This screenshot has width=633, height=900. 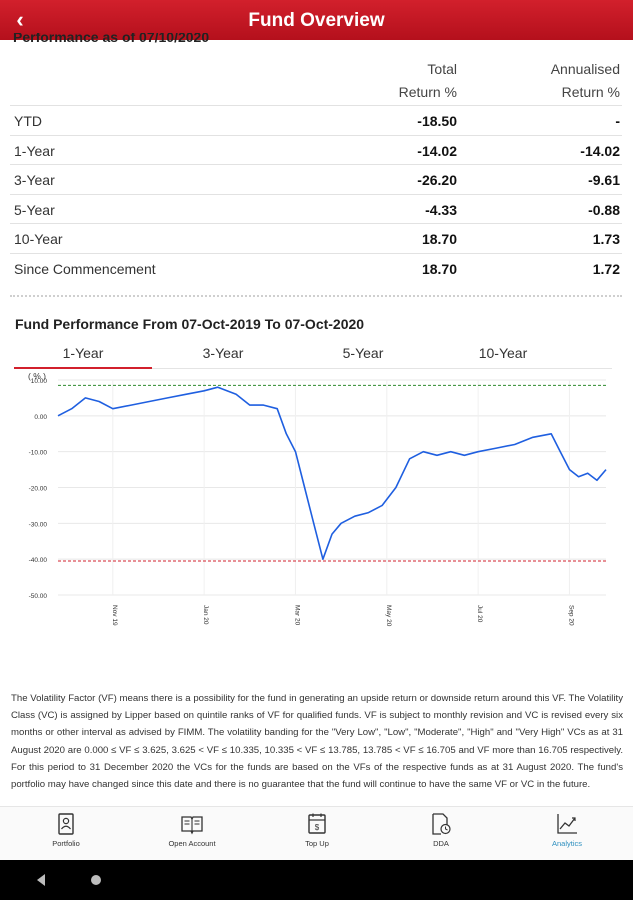 I want to click on annualised-return-header-line2: Return %, so click(x=590, y=92).